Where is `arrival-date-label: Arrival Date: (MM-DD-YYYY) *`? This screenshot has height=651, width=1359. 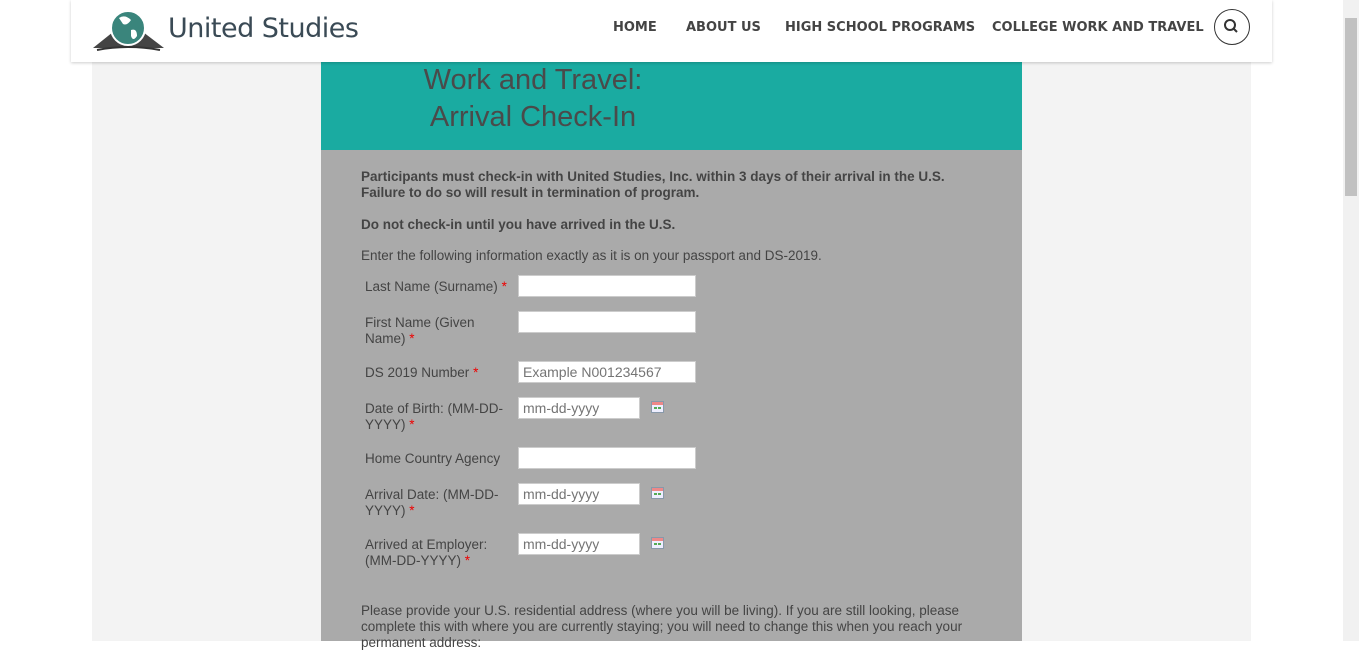
arrival-date-label: Arrival Date: (MM-DD-YYYY) * is located at coordinates (432, 502).